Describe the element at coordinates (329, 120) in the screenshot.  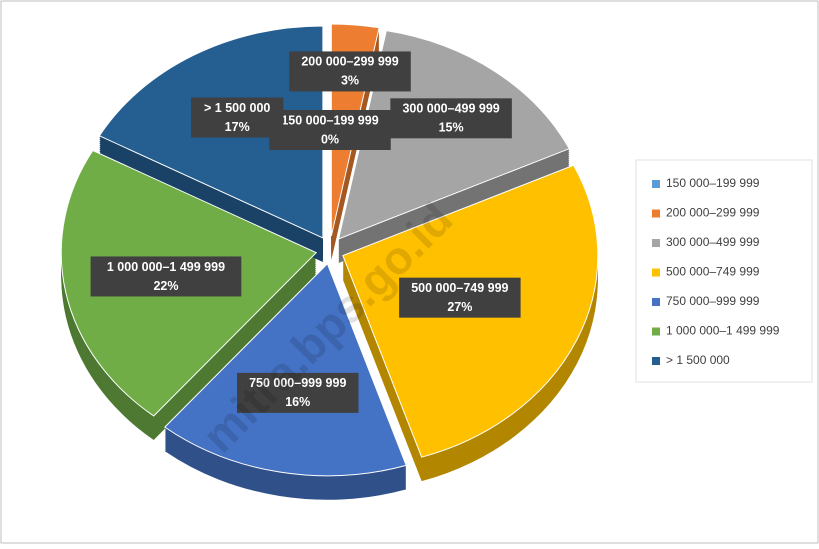
I see `data-label-category: 150 000–199 999` at that location.